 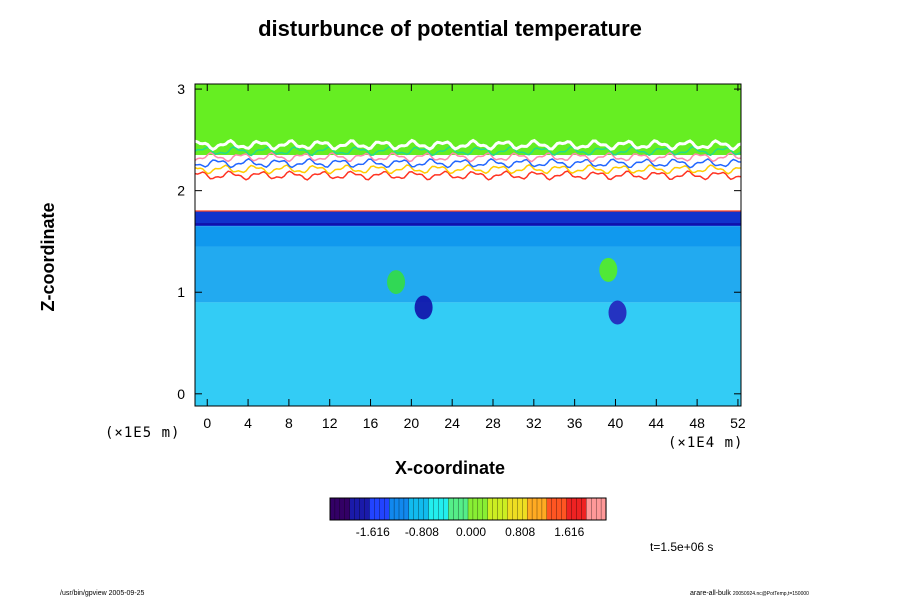 I want to click on footer-right-main: arare-all-bulk, so click(x=710, y=593).